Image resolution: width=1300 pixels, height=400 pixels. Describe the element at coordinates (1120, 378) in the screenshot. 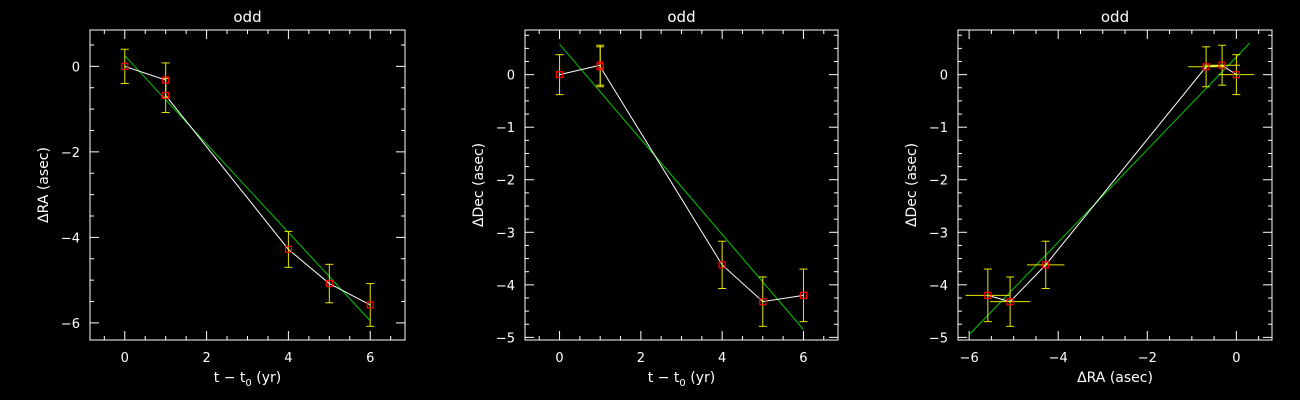

I see `x-axis-label-text: RA (asec)` at that location.